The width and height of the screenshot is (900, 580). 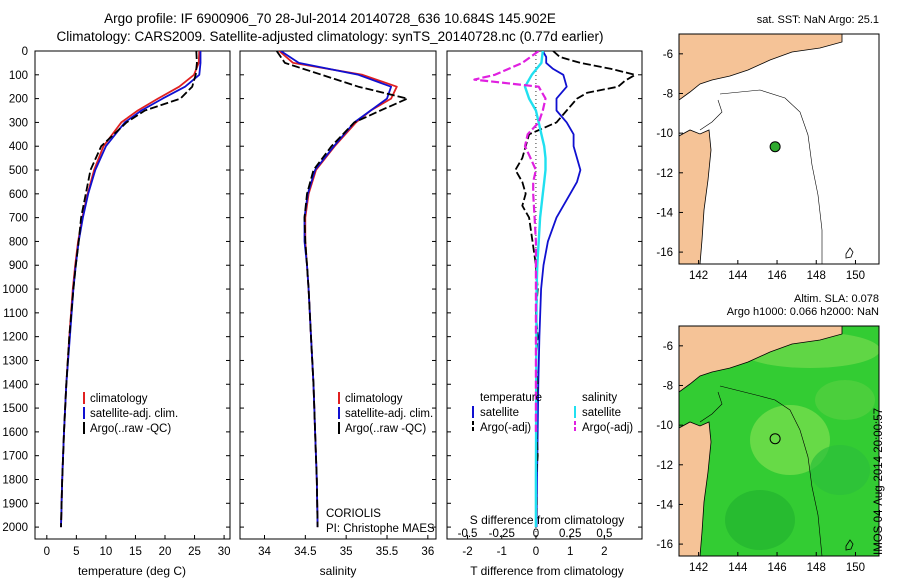 What do you see at coordinates (802, 312) in the screenshot?
I see `map2-title-line2: Argo h1000: 0.066 h2000: NaN` at bounding box center [802, 312].